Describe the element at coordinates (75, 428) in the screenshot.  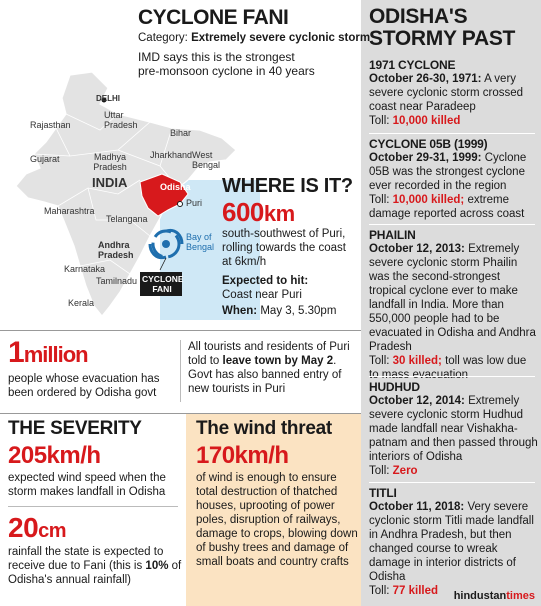
I see `severity-title: THE SEVERITY` at that location.